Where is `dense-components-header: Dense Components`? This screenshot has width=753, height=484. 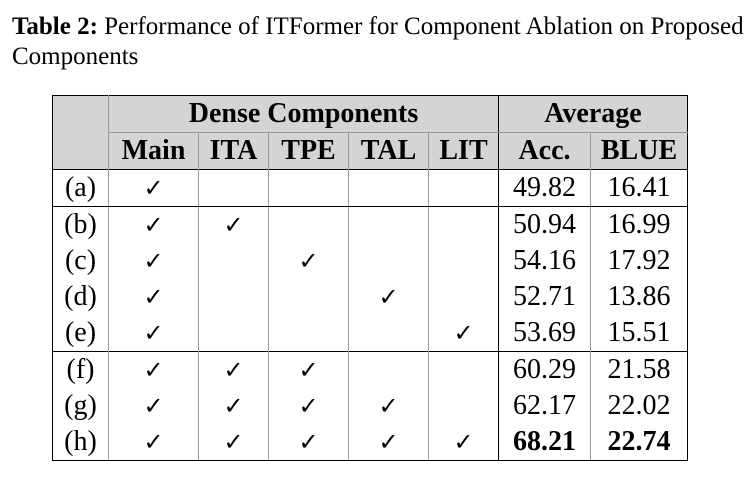
dense-components-header: Dense Components is located at coordinates (303, 114).